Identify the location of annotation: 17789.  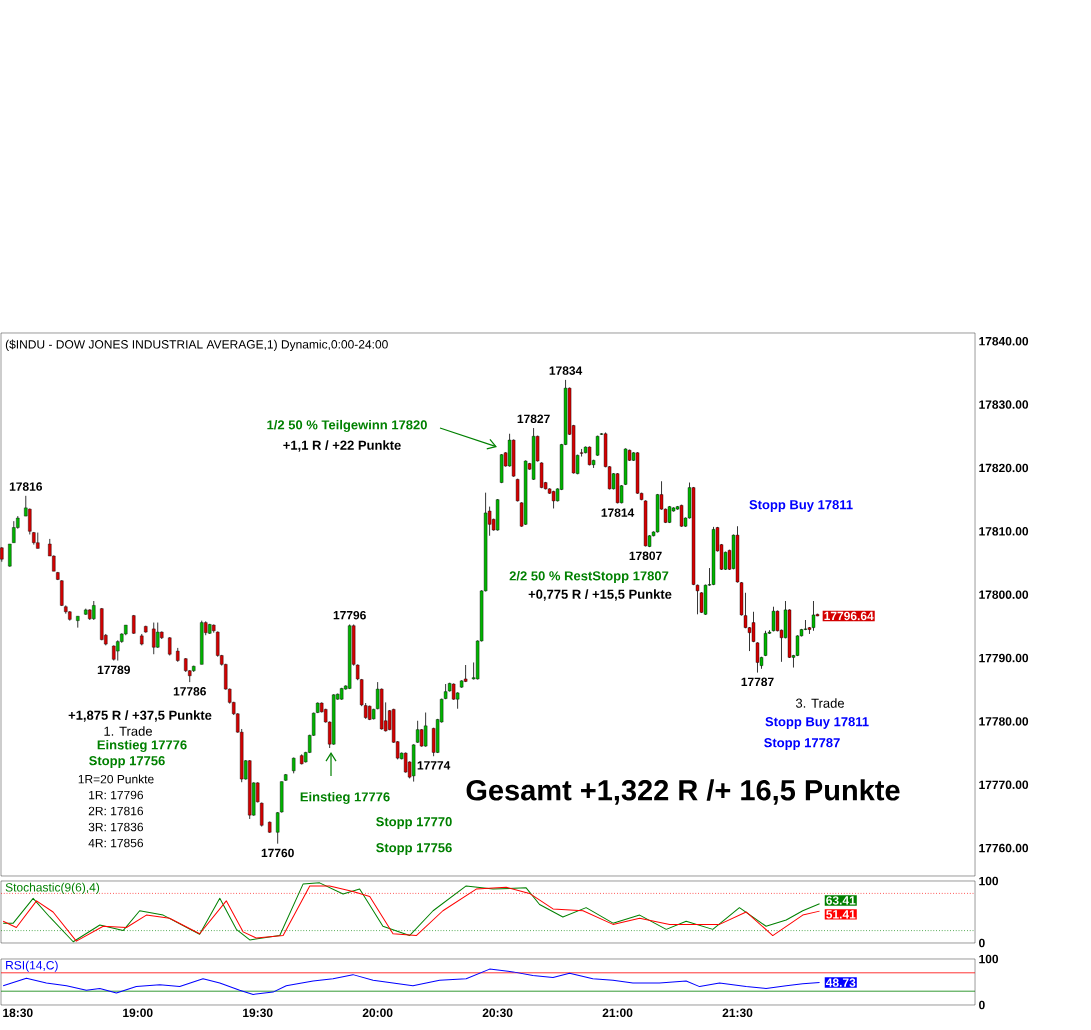
(113, 670).